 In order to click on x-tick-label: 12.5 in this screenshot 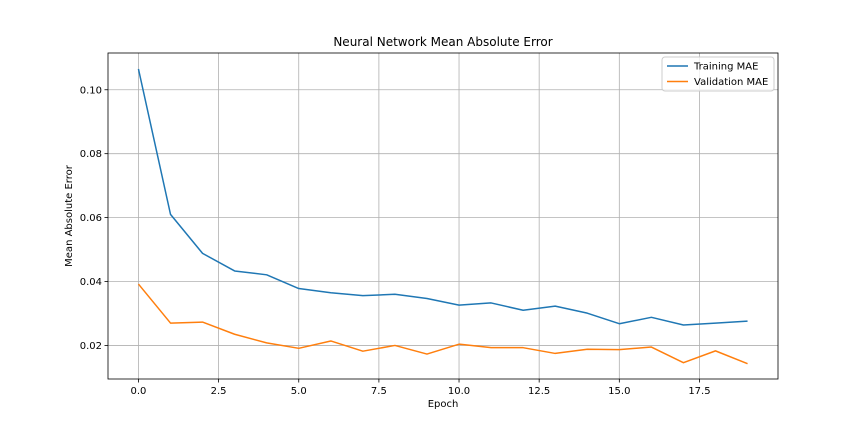, I will do `click(539, 391)`.